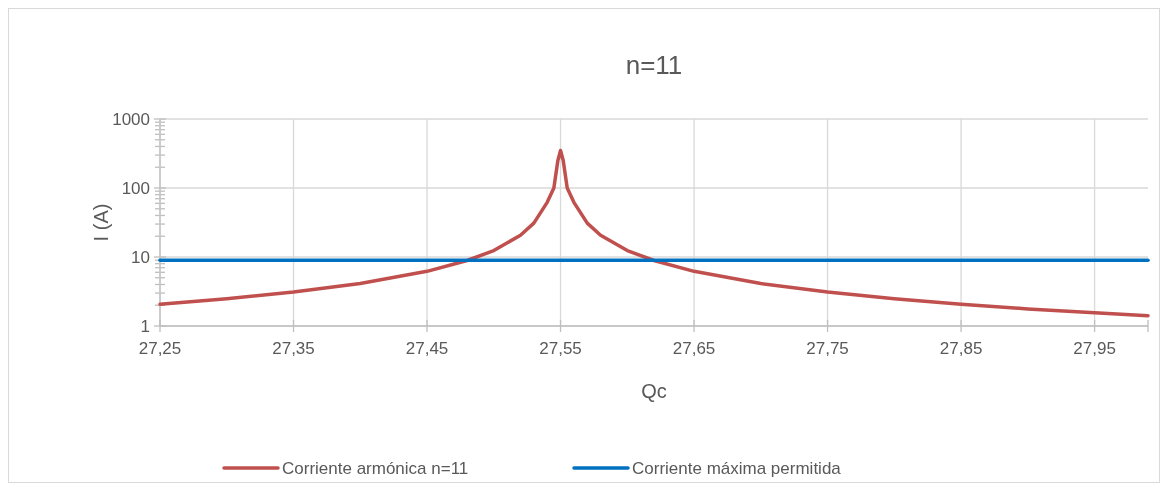  Describe the element at coordinates (135, 188) in the screenshot. I see `y-tick-label: 100` at that location.